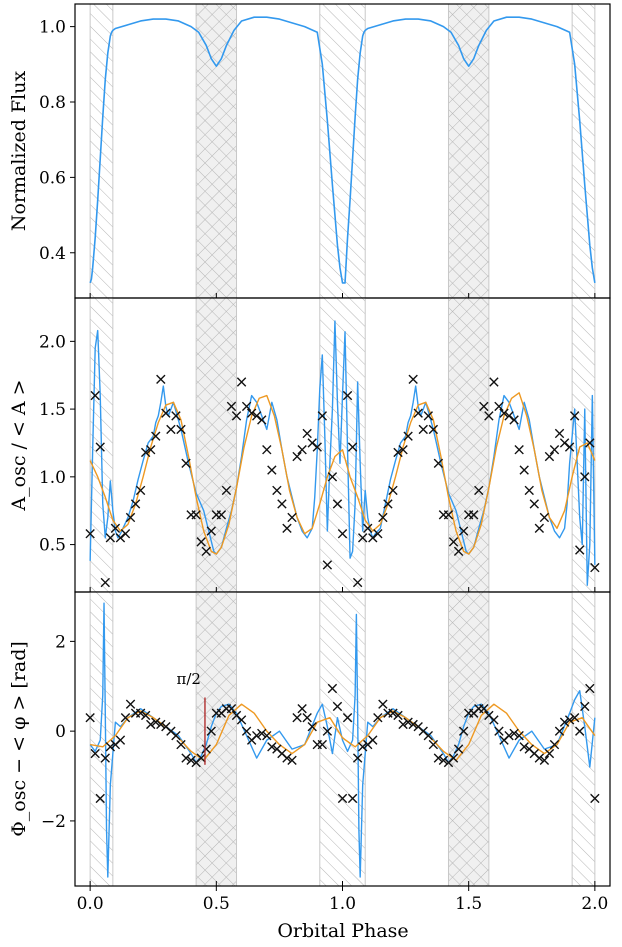 The height and width of the screenshot is (947, 622). Describe the element at coordinates (216, 904) in the screenshot. I see `x-tick-label: 0.5` at that location.